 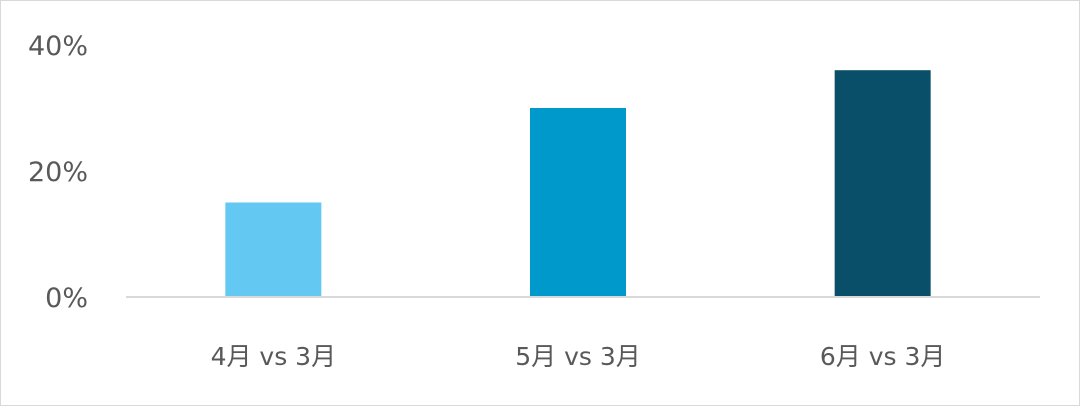 What do you see at coordinates (883, 356) in the screenshot?
I see `x-tick-label: 6月 vs 3月` at bounding box center [883, 356].